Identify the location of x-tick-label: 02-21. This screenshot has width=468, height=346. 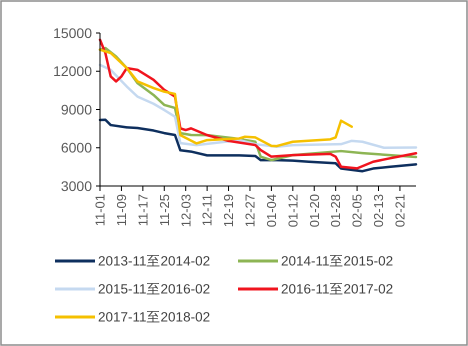
(400, 211).